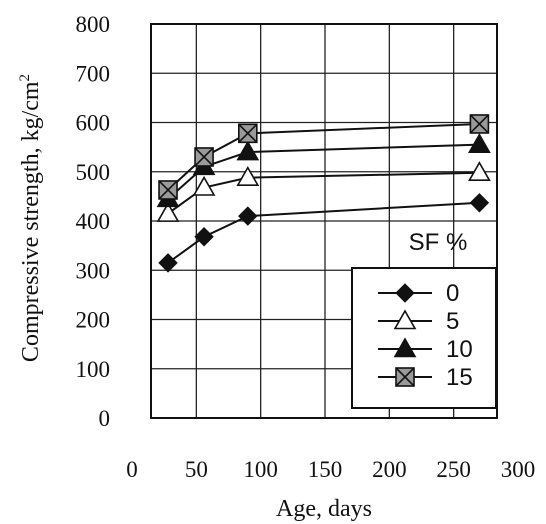  What do you see at coordinates (418, 321) in the screenshot?
I see `legend-item-5: 5` at bounding box center [418, 321].